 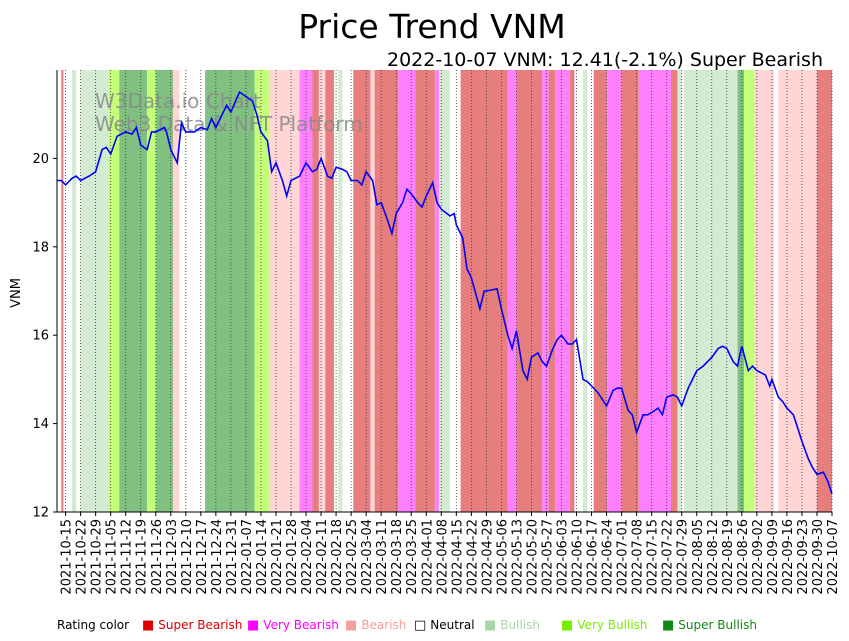 What do you see at coordinates (217, 557) in the screenshot?
I see `x-tick-label: 2021-12-24` at bounding box center [217, 557].